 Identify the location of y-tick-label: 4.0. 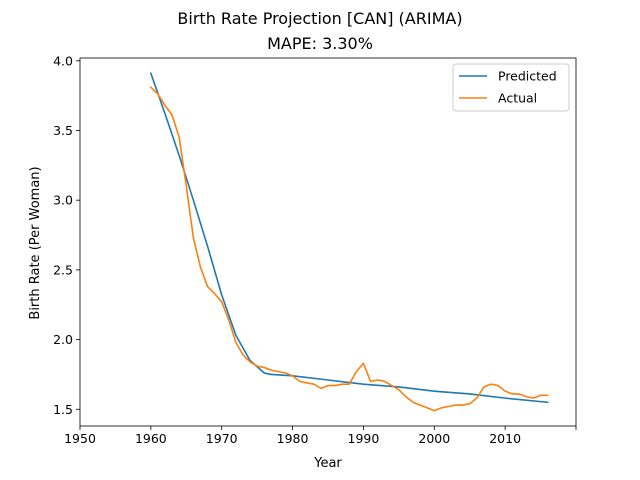
(63, 60).